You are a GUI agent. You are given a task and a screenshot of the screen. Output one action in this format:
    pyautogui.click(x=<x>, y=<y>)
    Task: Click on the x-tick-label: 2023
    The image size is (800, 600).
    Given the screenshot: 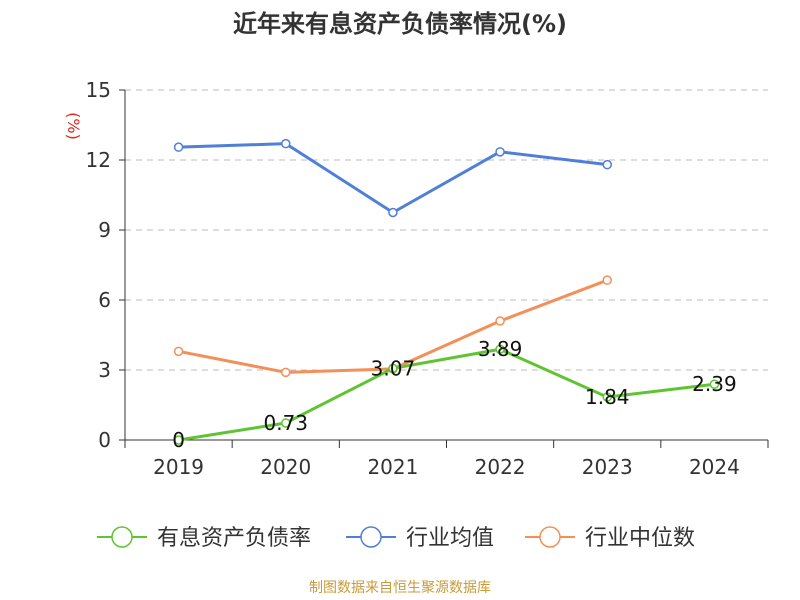 What is the action you would take?
    pyautogui.click(x=607, y=467)
    